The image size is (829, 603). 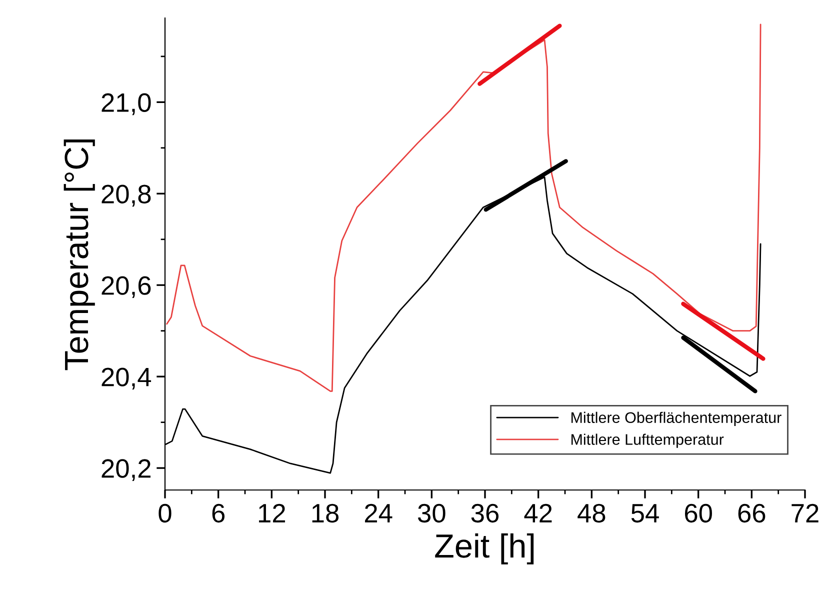 I want to click on legend-label: Mittlere Oberflächentemperatur, so click(x=676, y=419).